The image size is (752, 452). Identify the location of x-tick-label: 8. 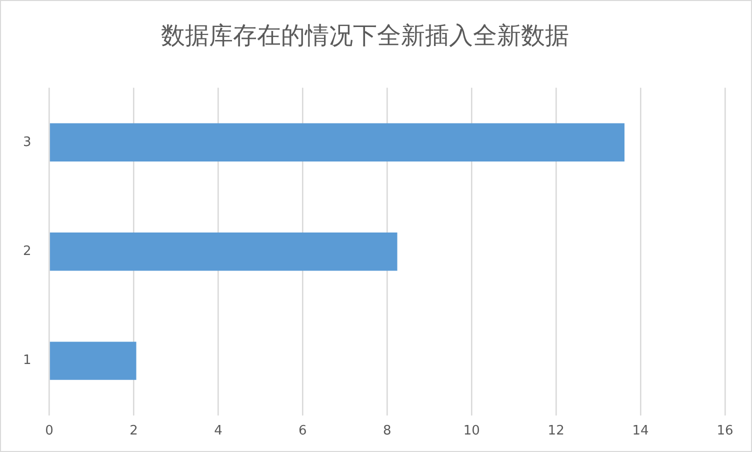
(387, 431).